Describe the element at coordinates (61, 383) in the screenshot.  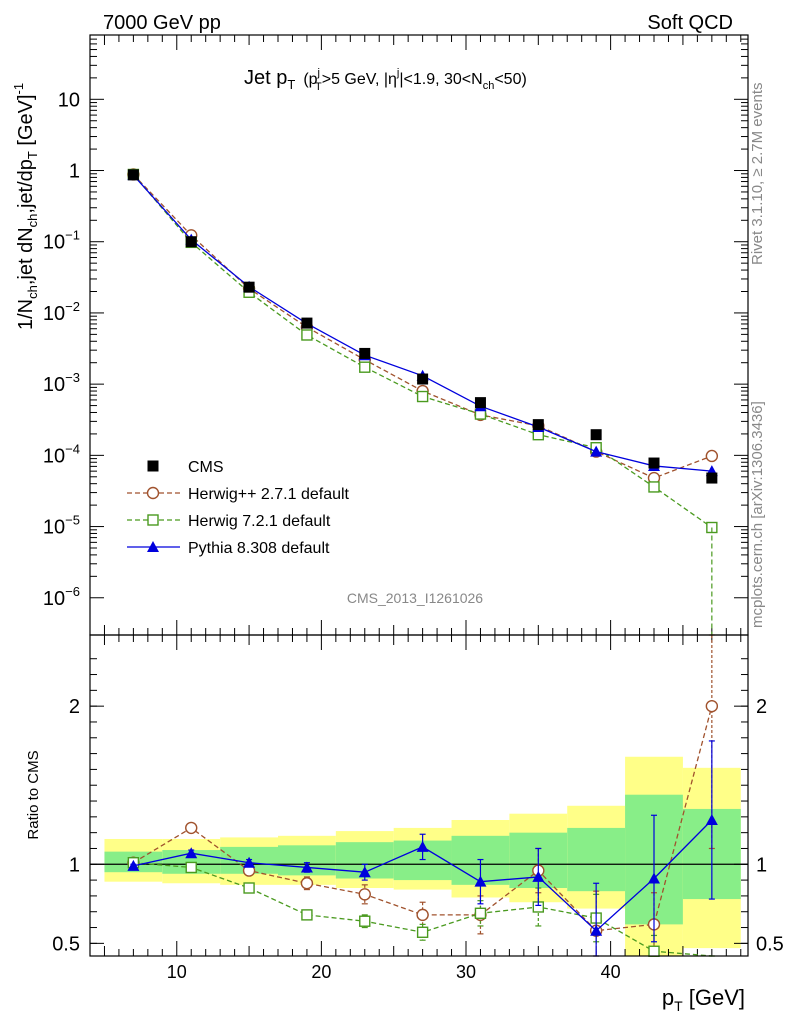
I see `main-ytick-label: 10⁻³` at that location.